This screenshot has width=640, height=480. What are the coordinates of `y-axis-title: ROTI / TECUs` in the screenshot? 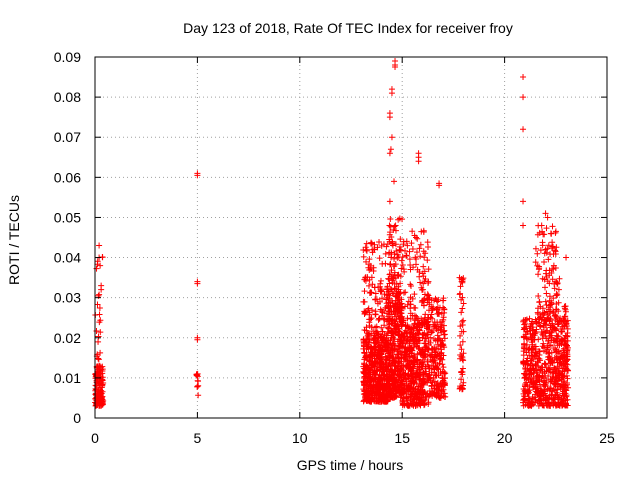 It's located at (14, 240).